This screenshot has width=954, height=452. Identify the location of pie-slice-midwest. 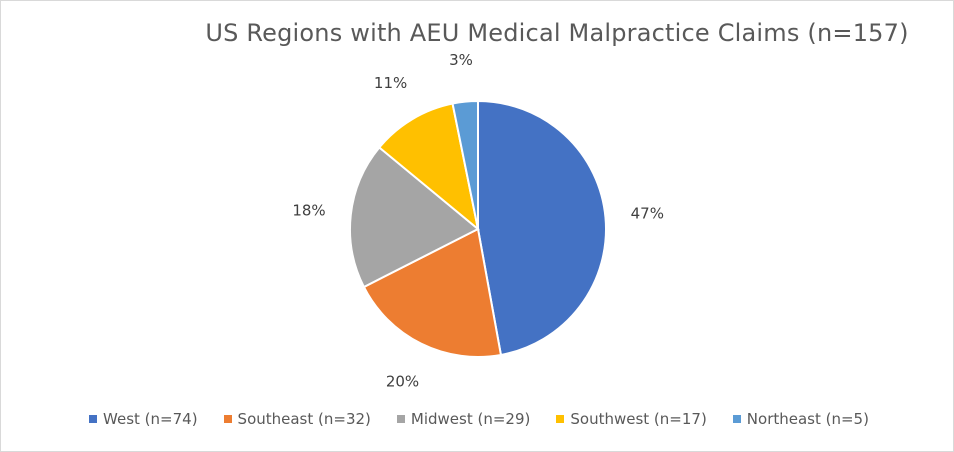
(414, 217).